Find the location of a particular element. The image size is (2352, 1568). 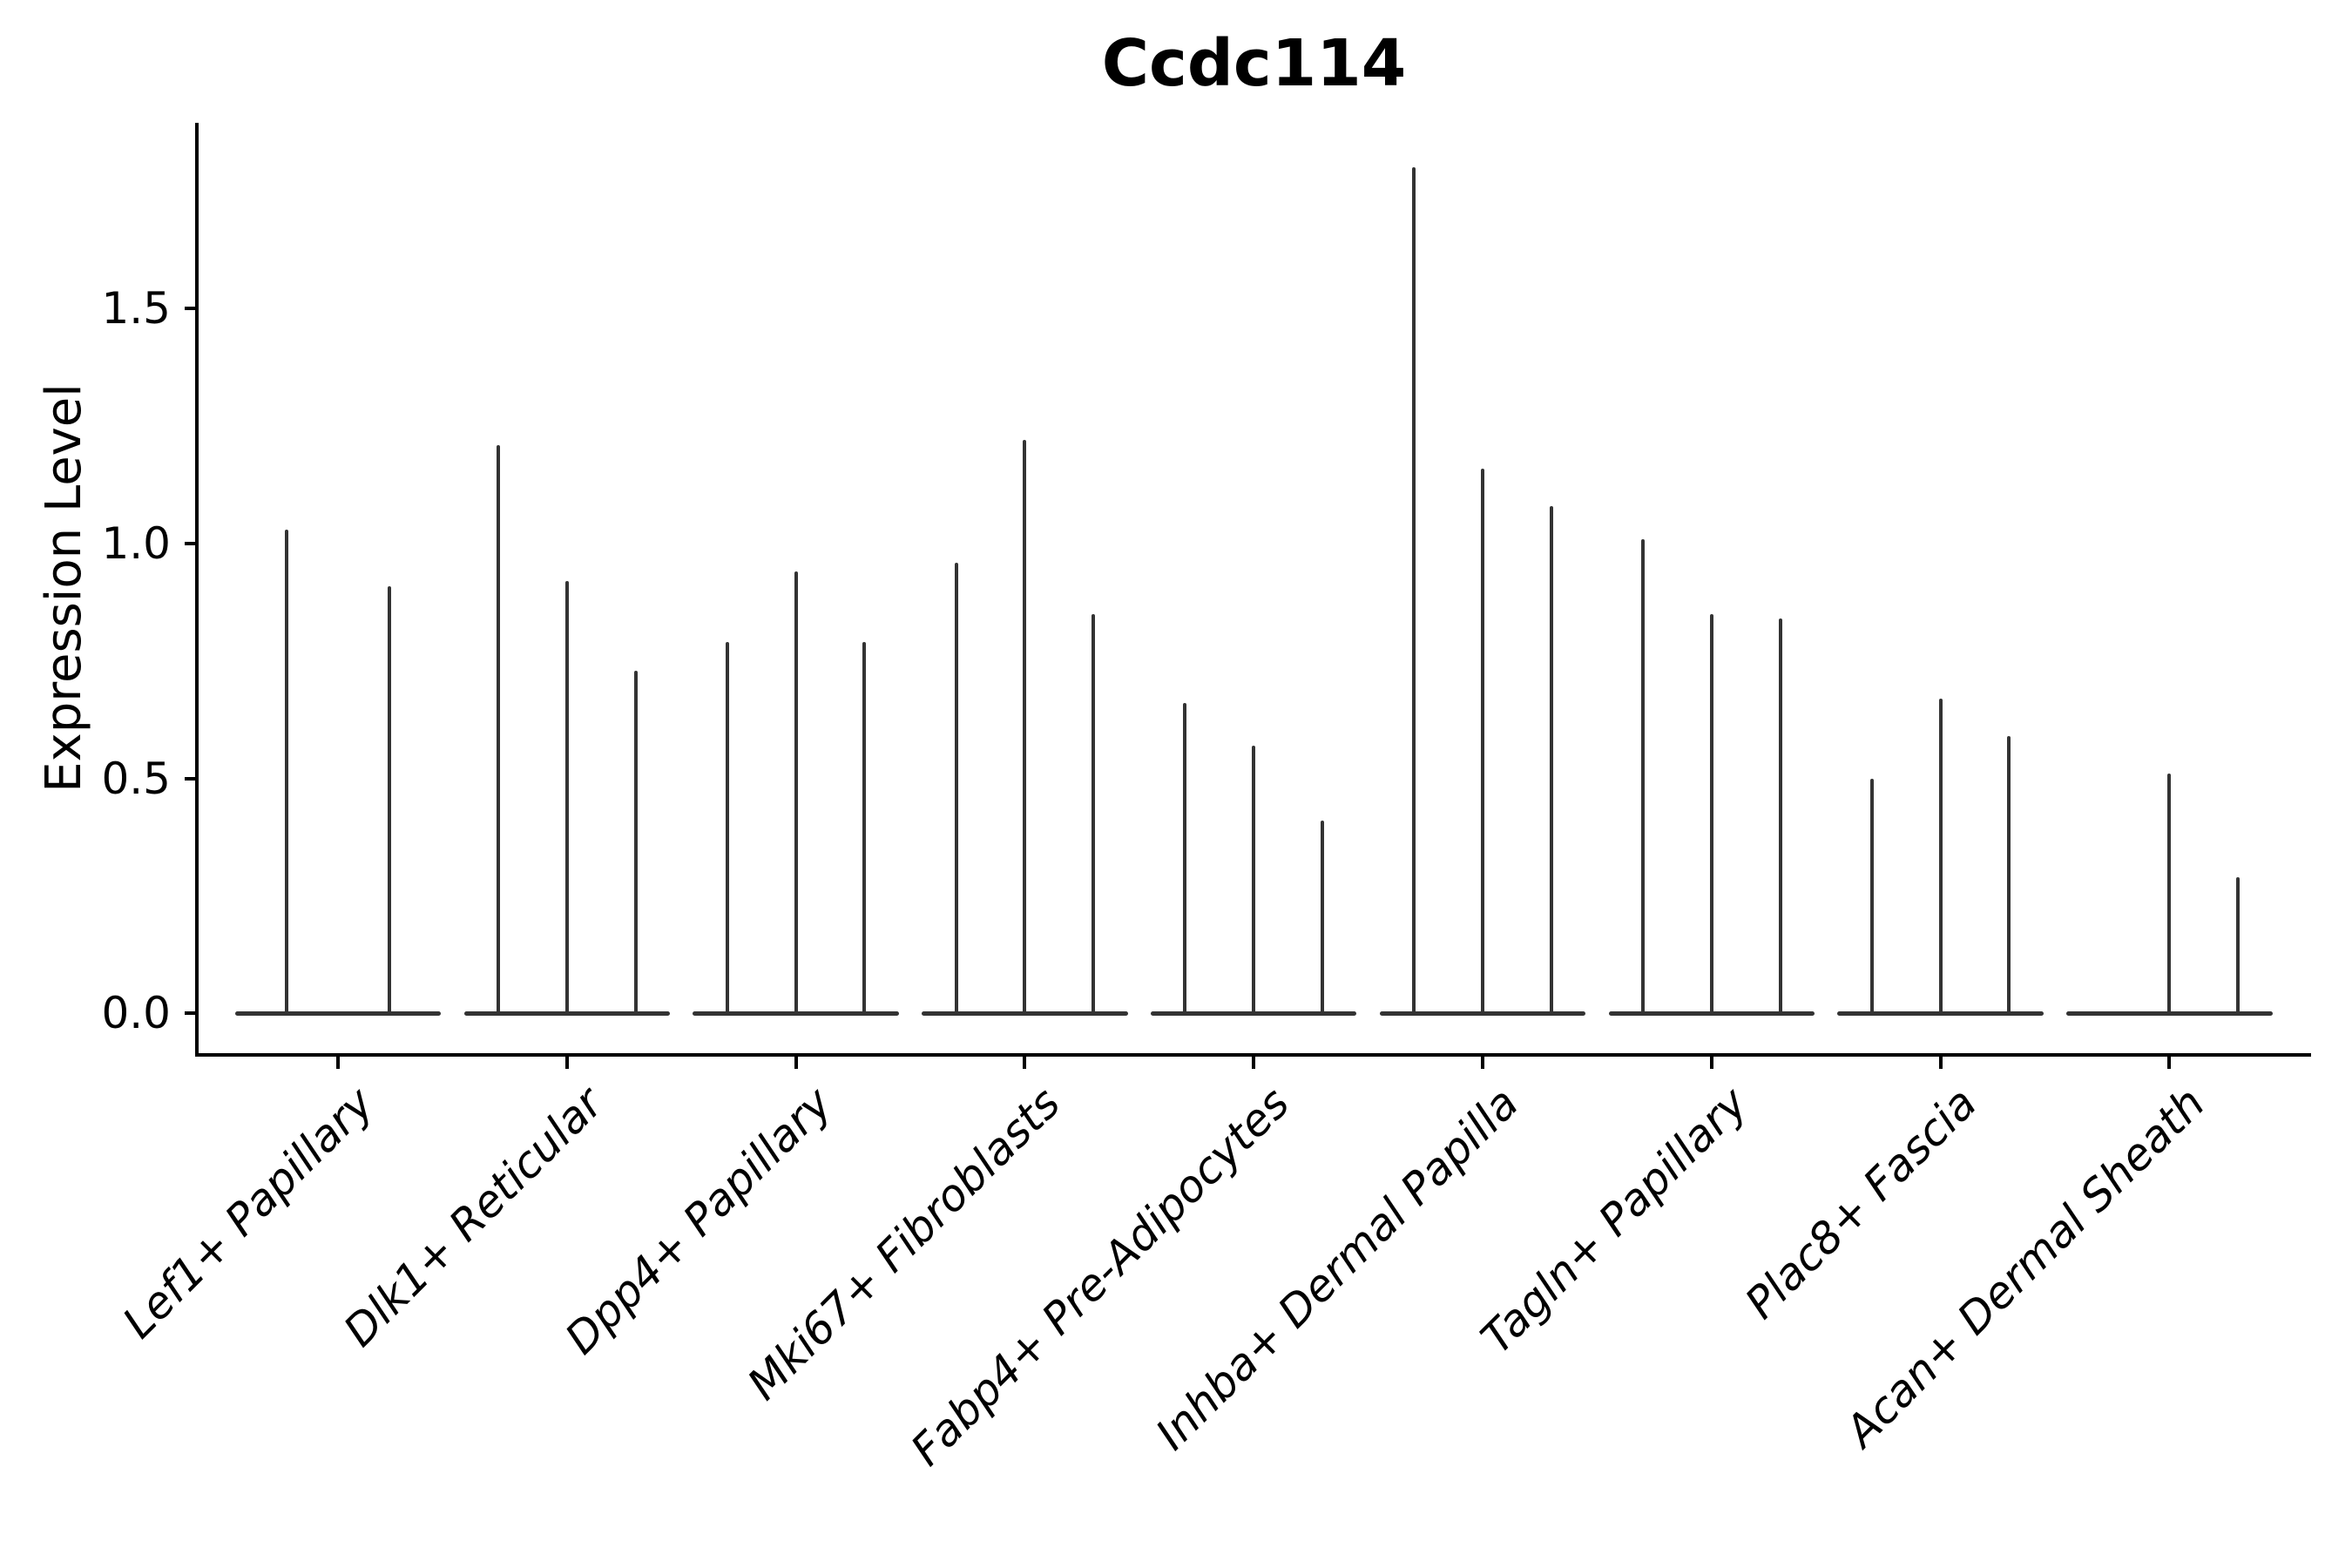

y-tick-label: 0.0 is located at coordinates (136, 1014).